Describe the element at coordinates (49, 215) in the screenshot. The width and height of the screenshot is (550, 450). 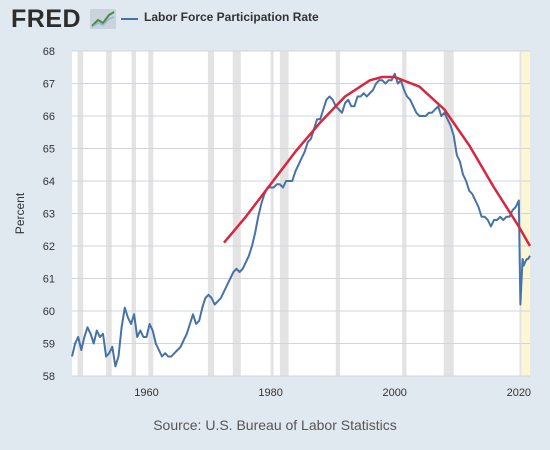
I see `y-tick-label: 63` at that location.